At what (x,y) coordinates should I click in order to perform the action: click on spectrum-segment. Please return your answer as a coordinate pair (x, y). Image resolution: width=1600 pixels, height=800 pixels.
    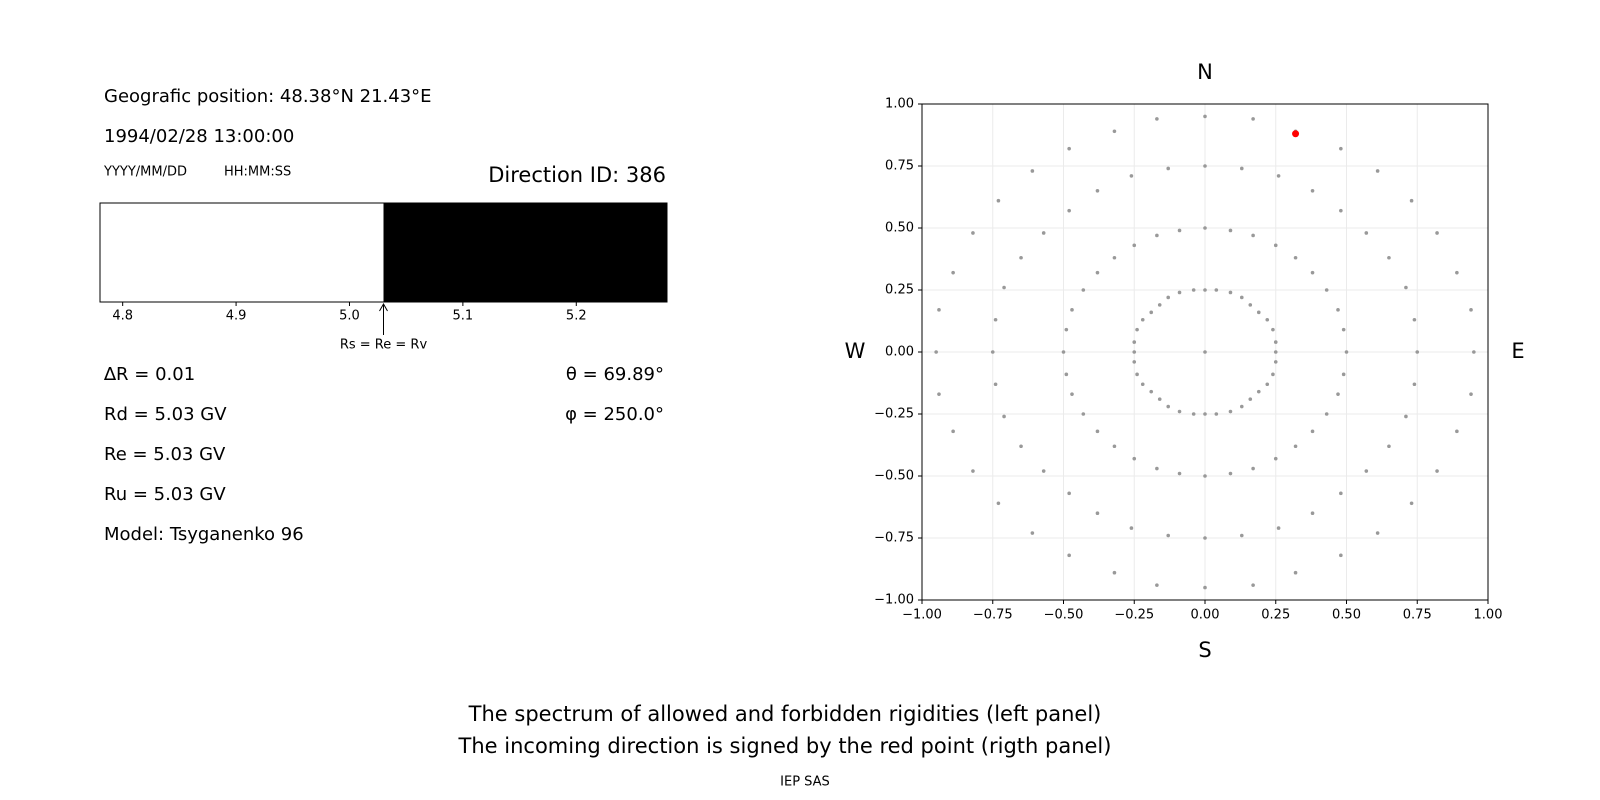
    Looking at the image, I should click on (242, 252).